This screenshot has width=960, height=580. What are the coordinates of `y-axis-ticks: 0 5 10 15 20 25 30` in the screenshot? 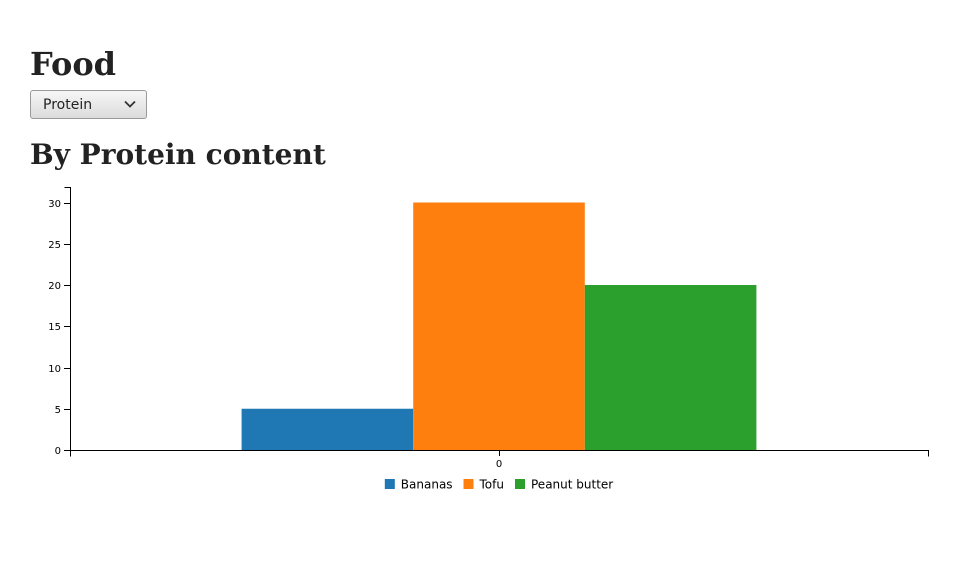 It's located at (59, 328).